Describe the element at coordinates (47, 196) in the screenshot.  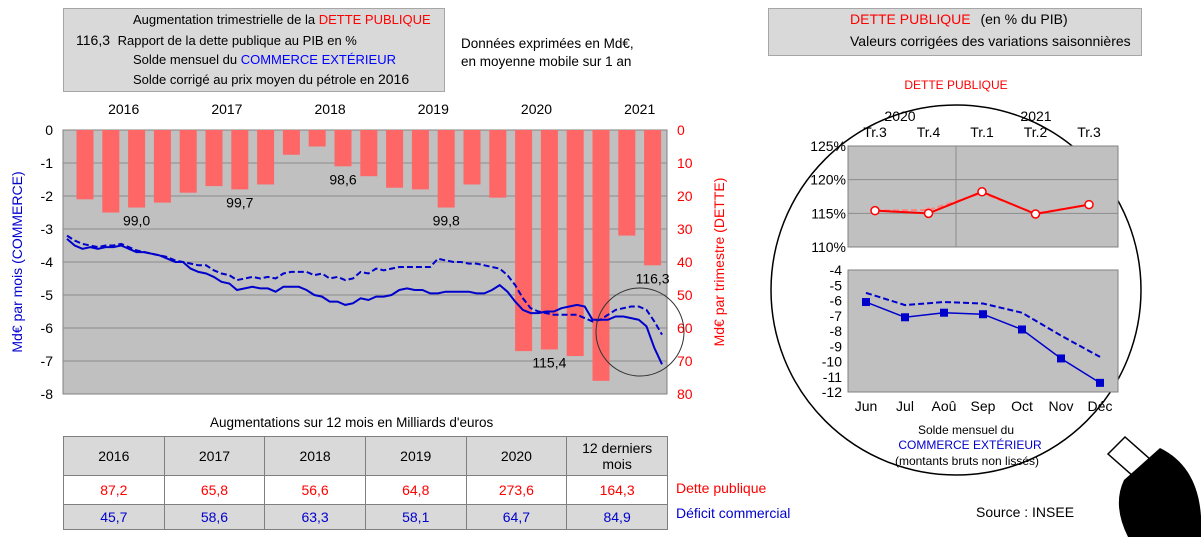
I see `left-tick-label: -2` at that location.